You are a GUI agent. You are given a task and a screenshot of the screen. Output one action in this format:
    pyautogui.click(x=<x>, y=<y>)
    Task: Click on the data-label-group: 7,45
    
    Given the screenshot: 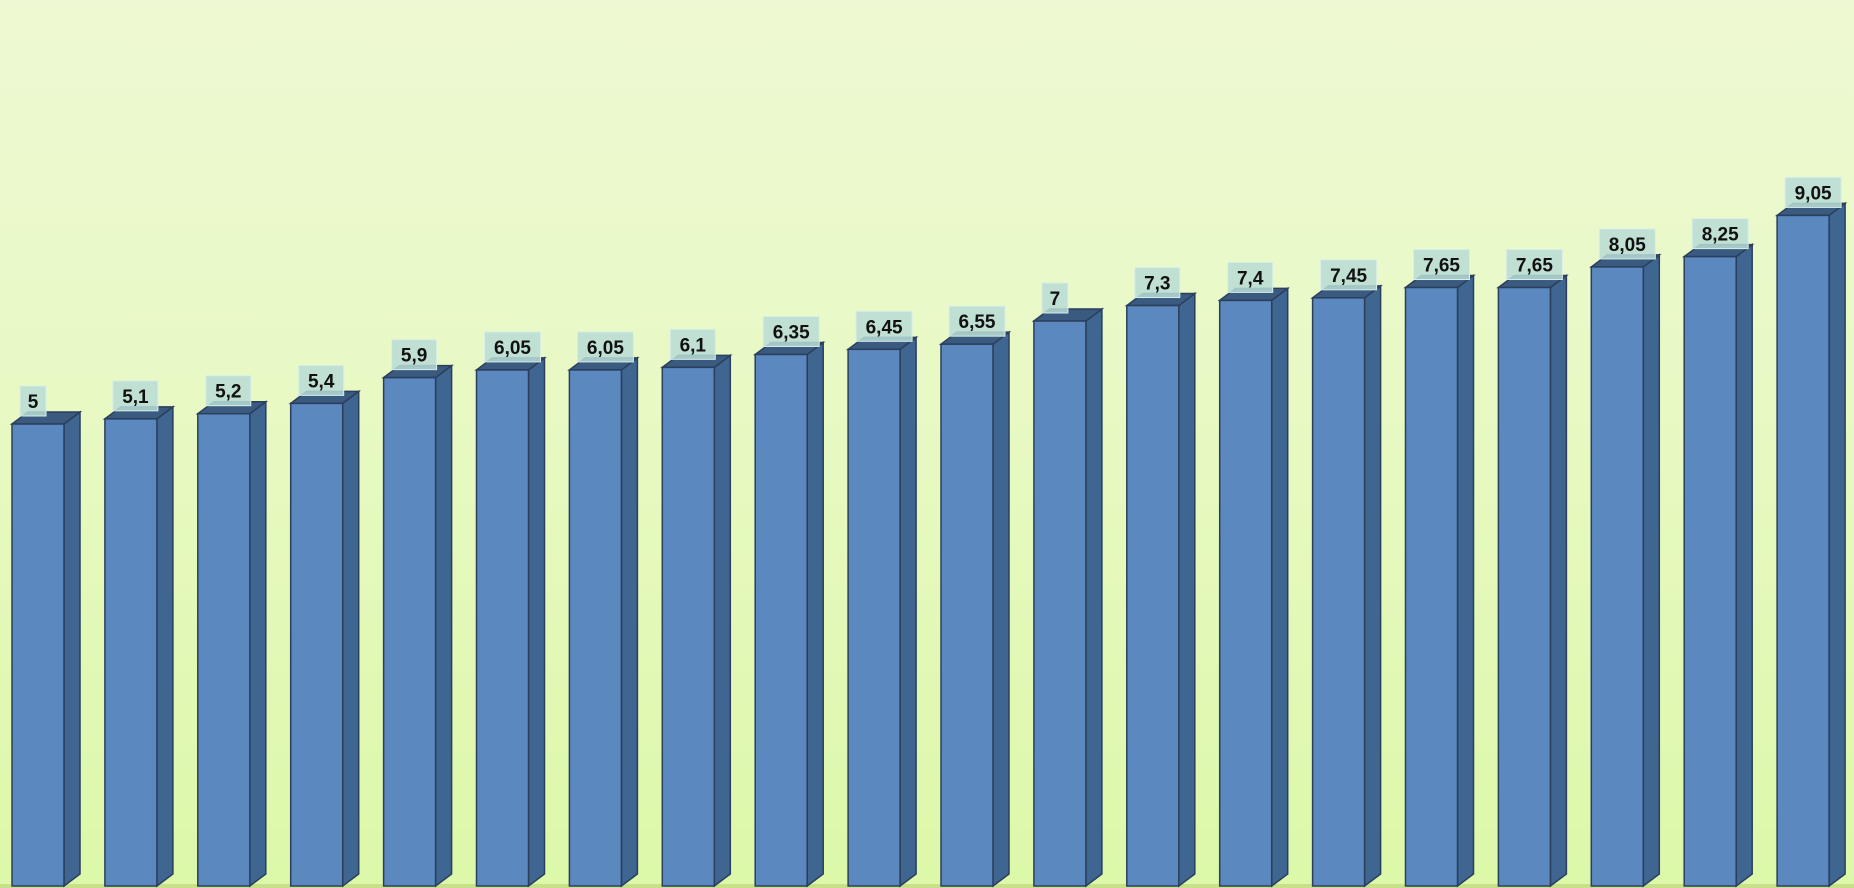 What is the action you would take?
    pyautogui.click(x=1349, y=275)
    